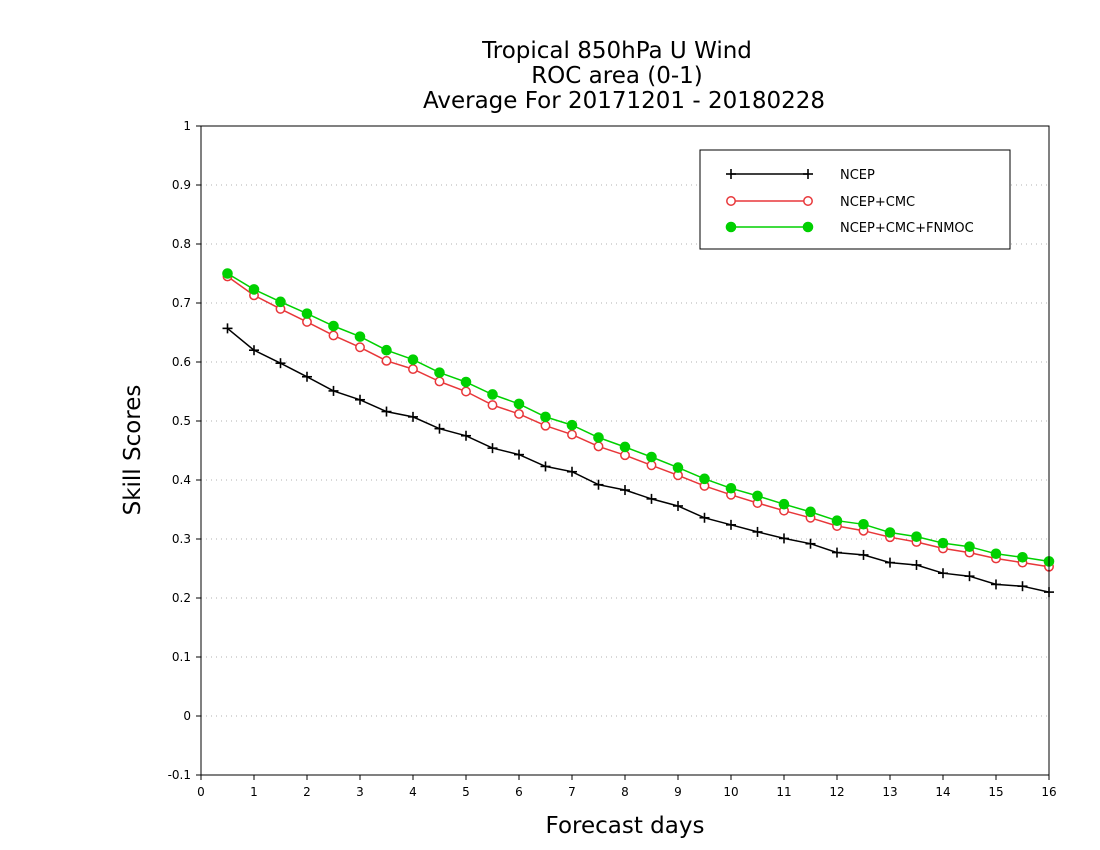 Image resolution: width=1100 pixels, height=850 pixels. What do you see at coordinates (181, 598) in the screenshot?
I see `y-tick-label: 0.2` at bounding box center [181, 598].